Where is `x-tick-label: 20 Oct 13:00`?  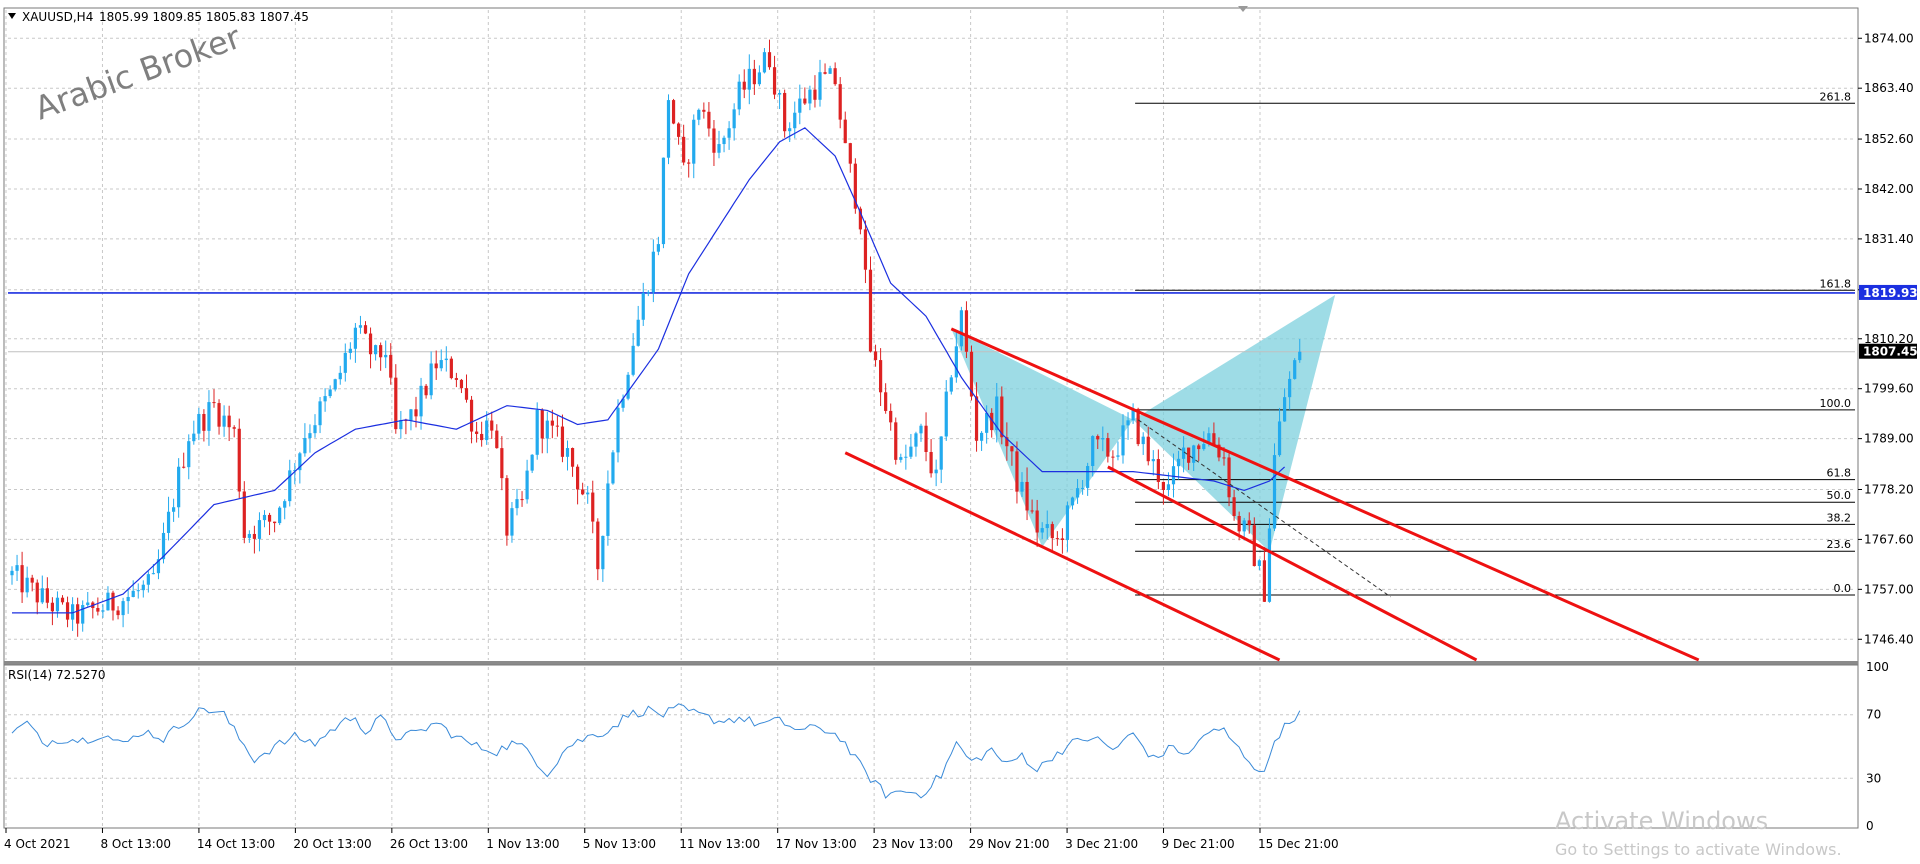
x-tick-label: 20 Oct 13:00 is located at coordinates (332, 844).